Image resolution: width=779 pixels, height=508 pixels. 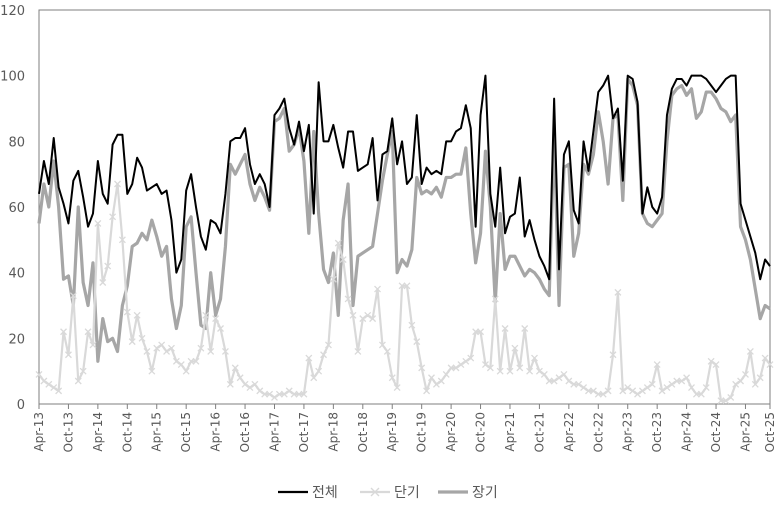 I want to click on x-tick-label: Oct-24, so click(x=716, y=432).